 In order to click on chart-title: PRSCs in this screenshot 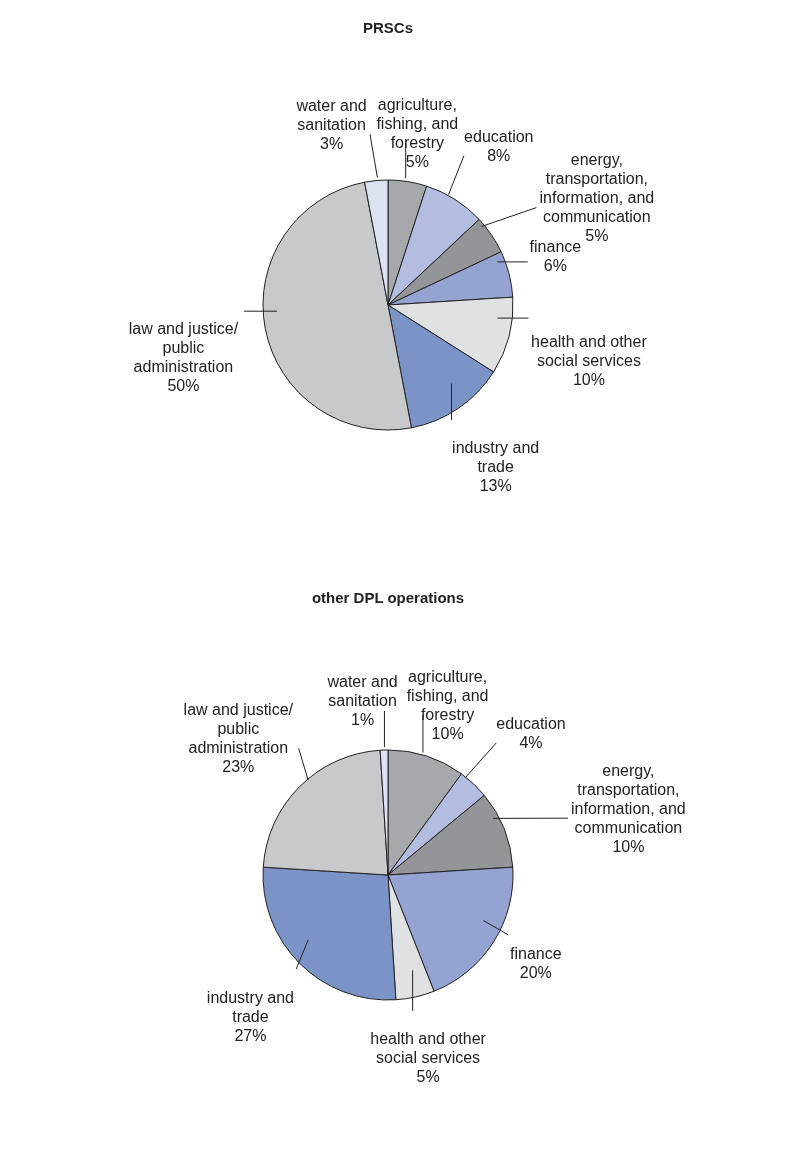, I will do `click(388, 27)`.